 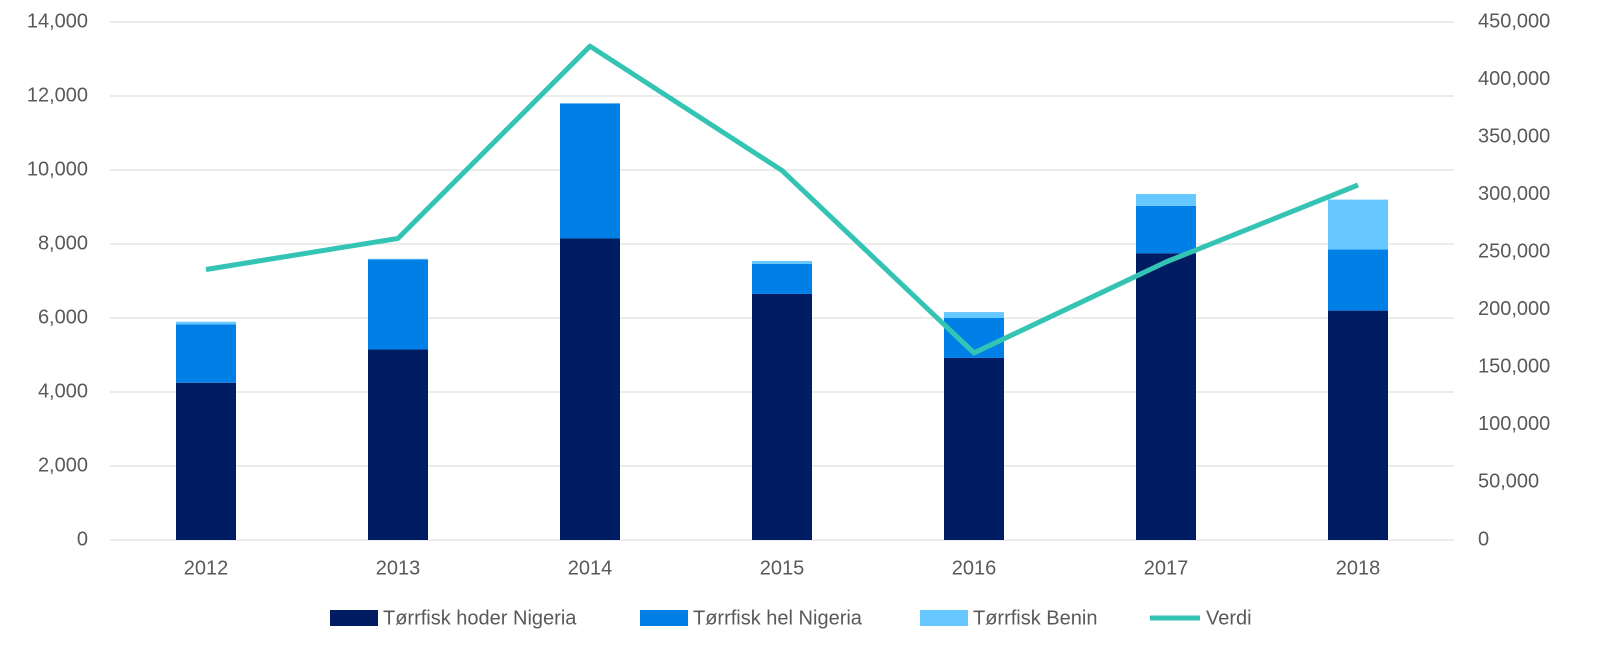 What do you see at coordinates (1229, 618) in the screenshot?
I see `legend-label: Verdi` at bounding box center [1229, 618].